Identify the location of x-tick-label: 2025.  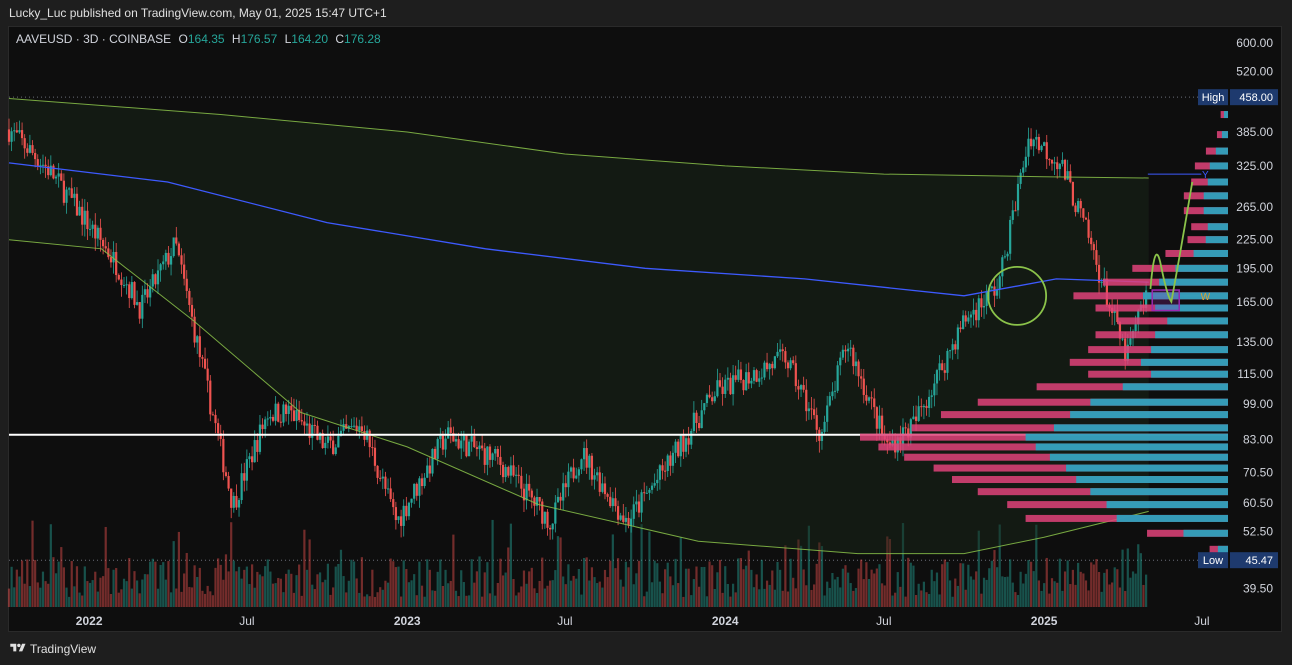
(1044, 621).